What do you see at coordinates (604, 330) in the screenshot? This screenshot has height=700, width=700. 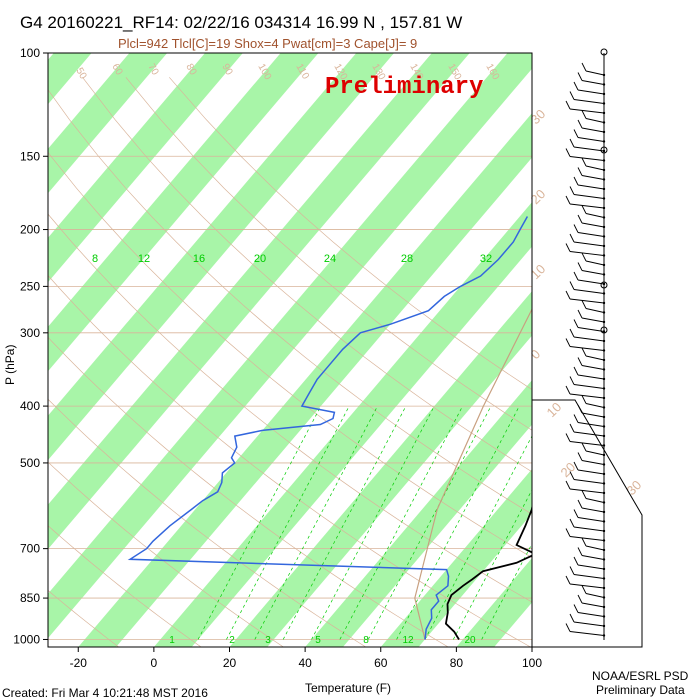 I see `calm-wind-circle` at bounding box center [604, 330].